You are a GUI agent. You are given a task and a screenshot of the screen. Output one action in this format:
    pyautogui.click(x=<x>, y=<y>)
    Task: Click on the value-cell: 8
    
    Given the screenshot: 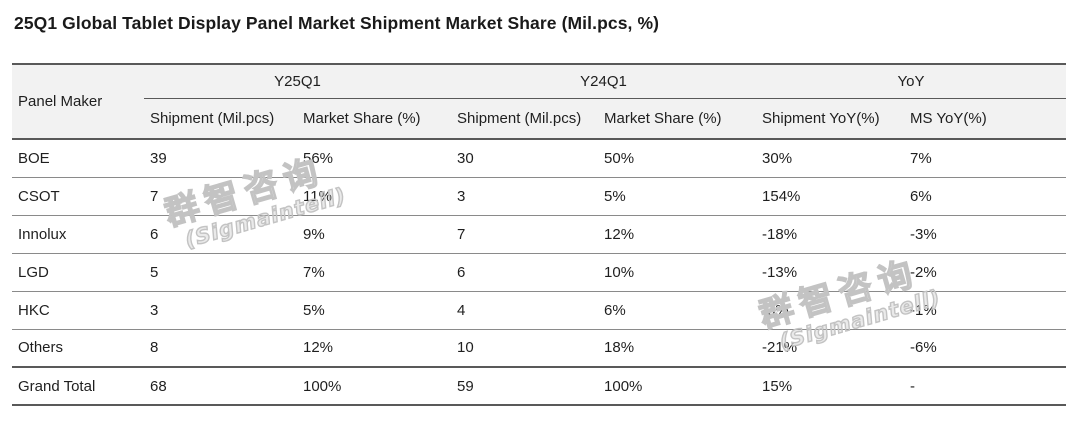 What is the action you would take?
    pyautogui.click(x=220, y=348)
    